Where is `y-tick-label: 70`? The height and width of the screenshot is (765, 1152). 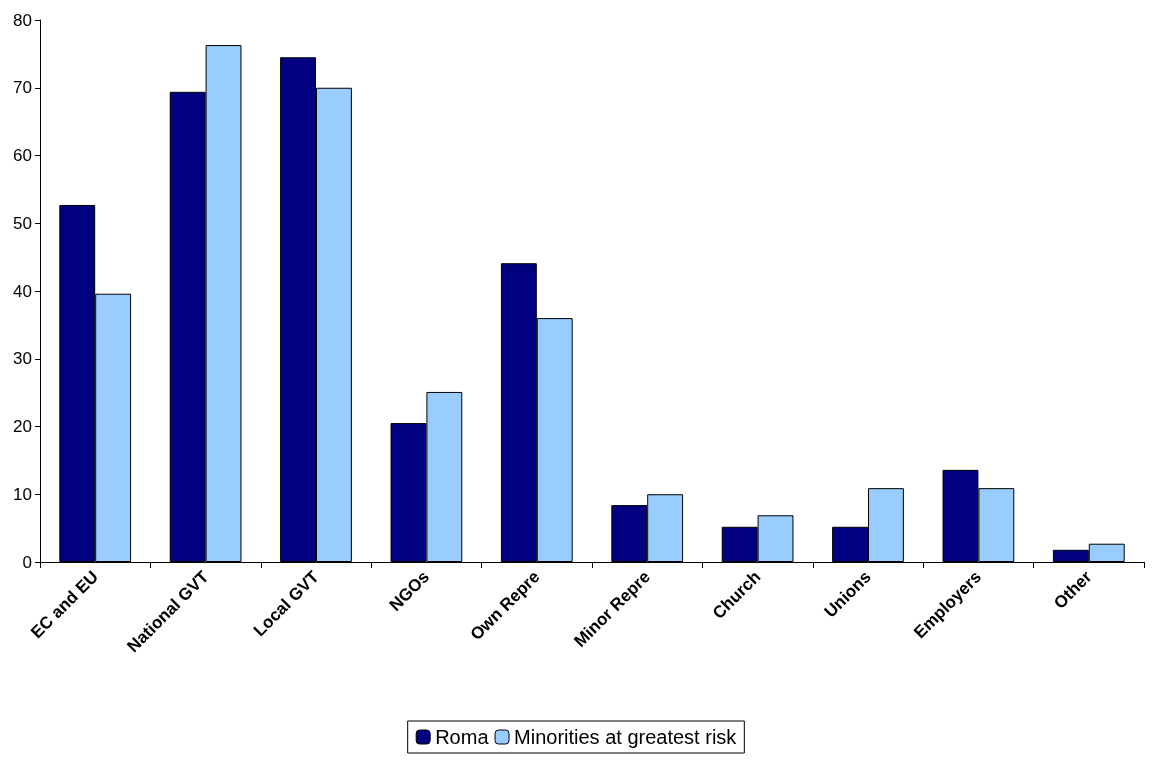 y-tick-label: 70 is located at coordinates (22, 88).